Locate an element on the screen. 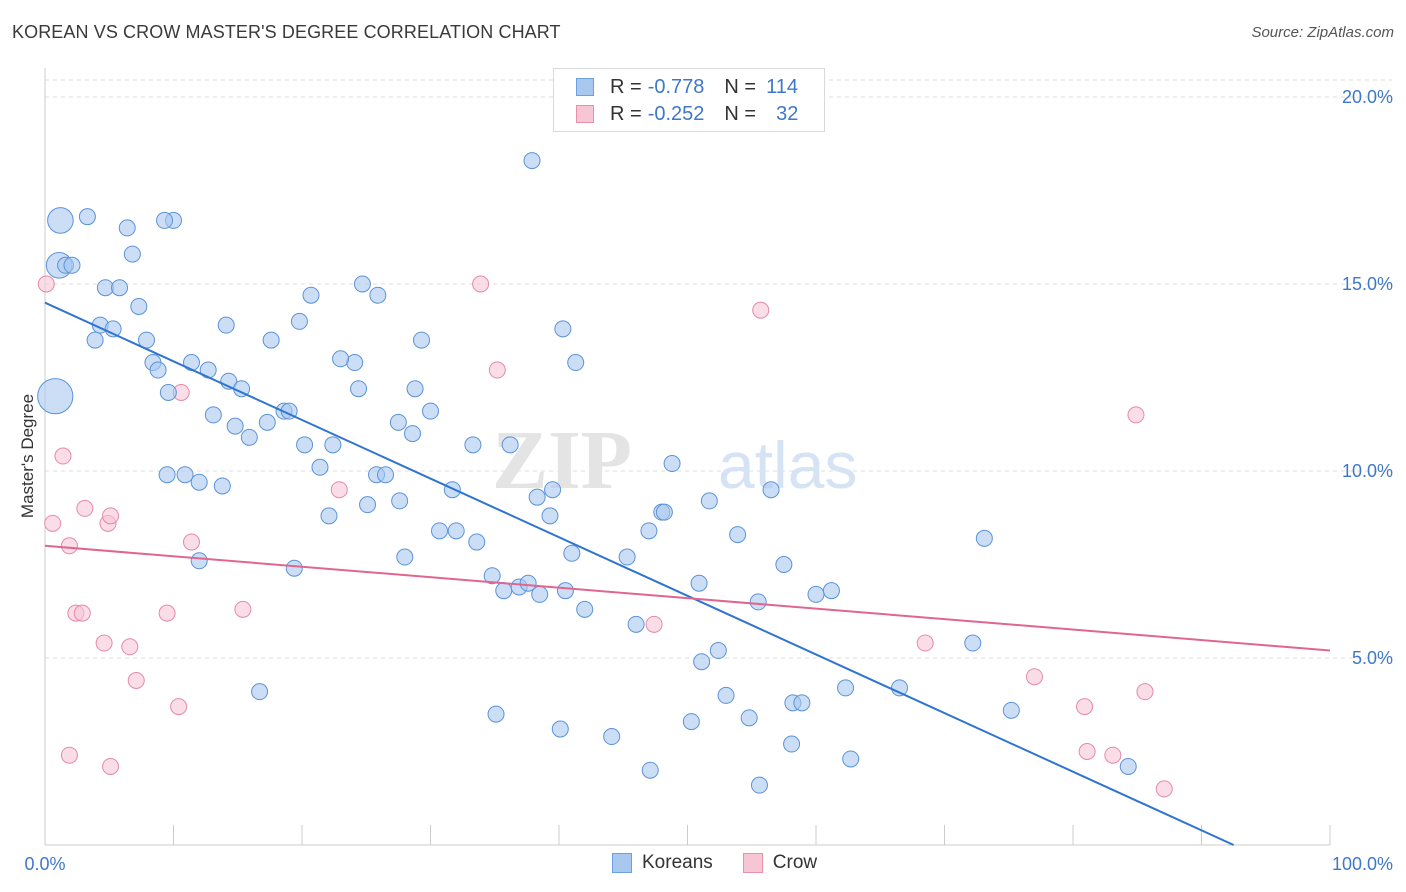 This screenshot has width=1406, height=892. legend-row-crow: R = -0.252 N = 32 is located at coordinates (687, 114).